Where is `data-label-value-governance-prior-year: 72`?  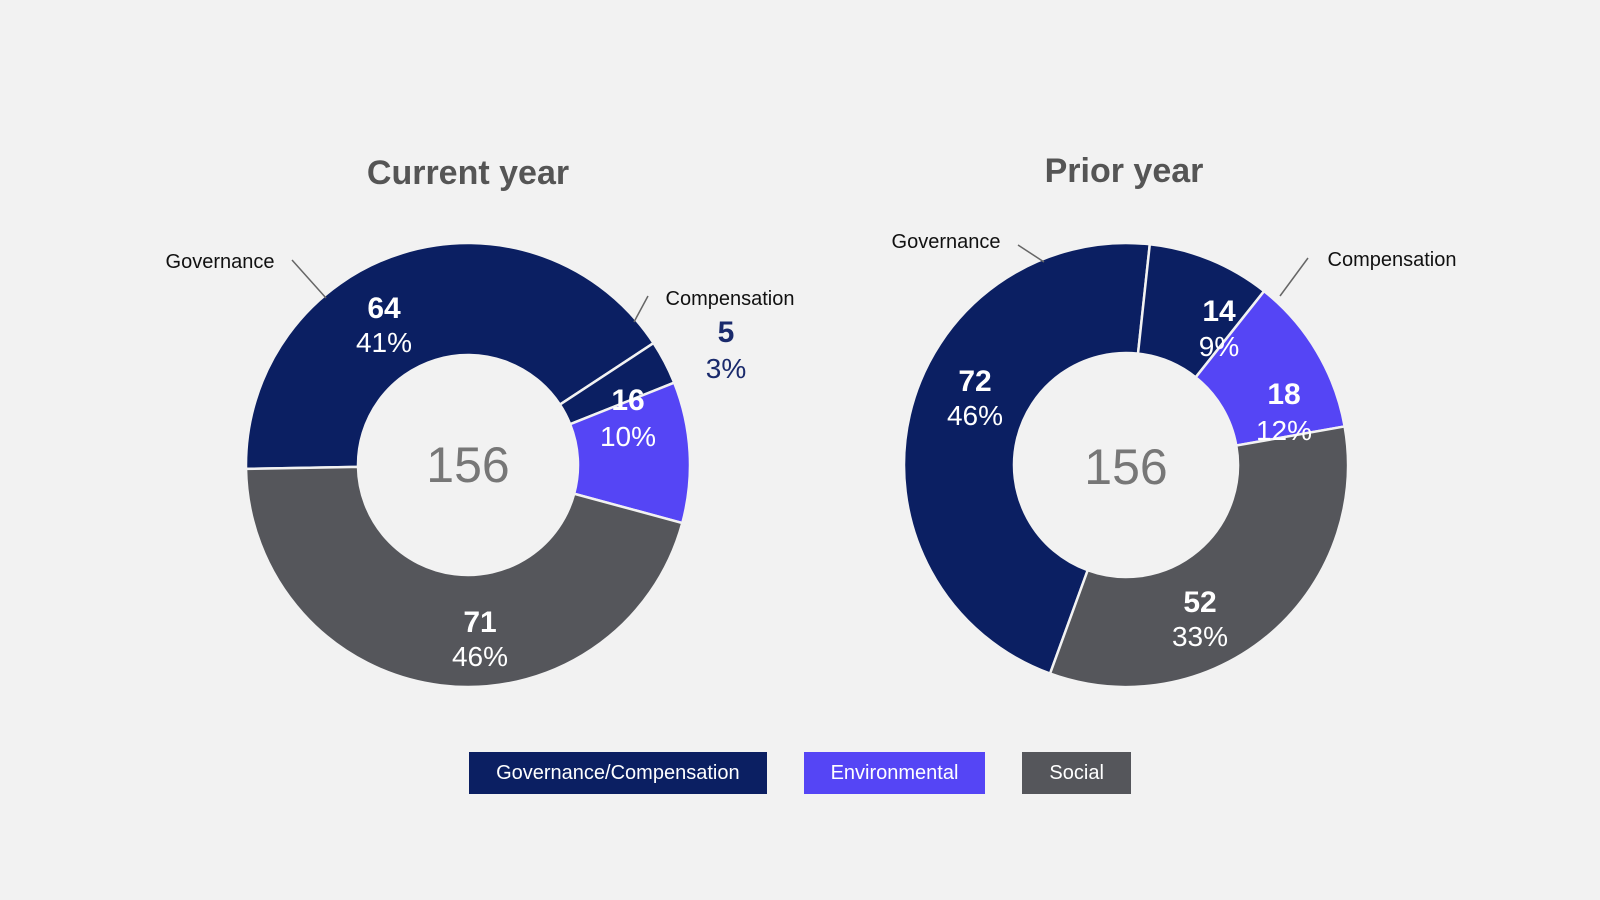 data-label-value-governance-prior-year: 72 is located at coordinates (974, 381).